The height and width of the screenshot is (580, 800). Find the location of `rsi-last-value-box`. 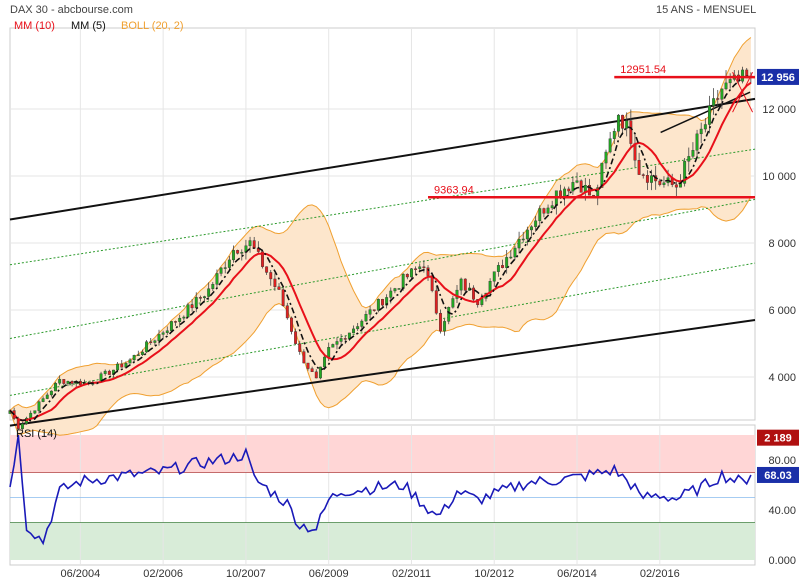

rsi-last-value-box is located at coordinates (778, 474).